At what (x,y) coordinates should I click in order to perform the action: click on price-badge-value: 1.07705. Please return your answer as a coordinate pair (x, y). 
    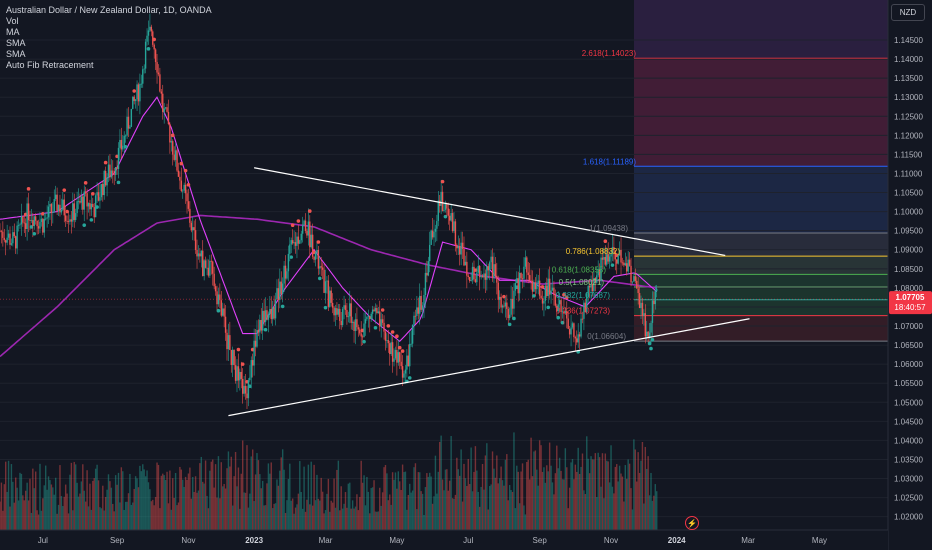
    Looking at the image, I should click on (910, 297).